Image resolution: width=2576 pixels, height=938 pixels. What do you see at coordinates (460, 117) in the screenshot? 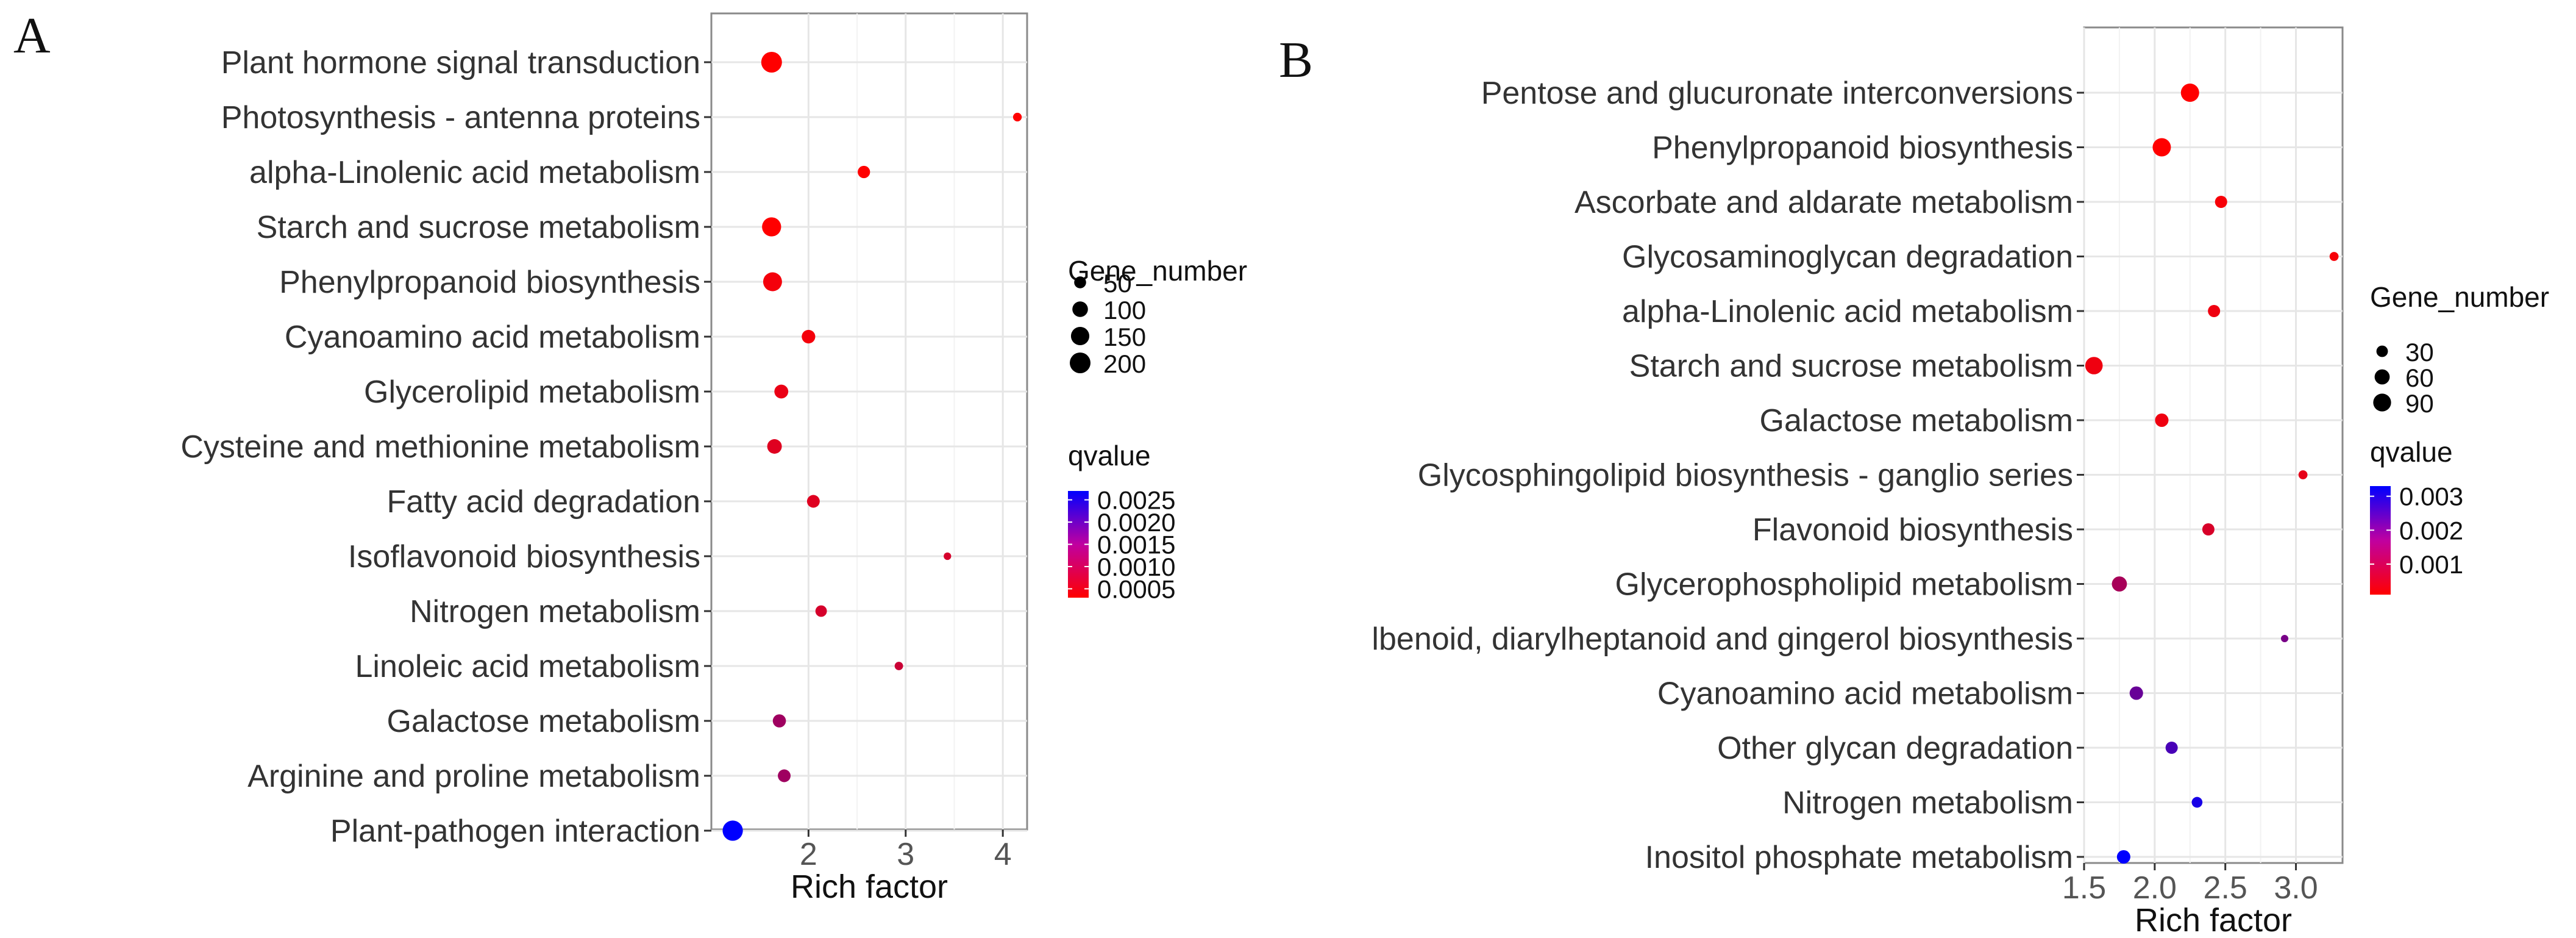
I see `category-label: Photosynthesis - antenna proteins` at bounding box center [460, 117].